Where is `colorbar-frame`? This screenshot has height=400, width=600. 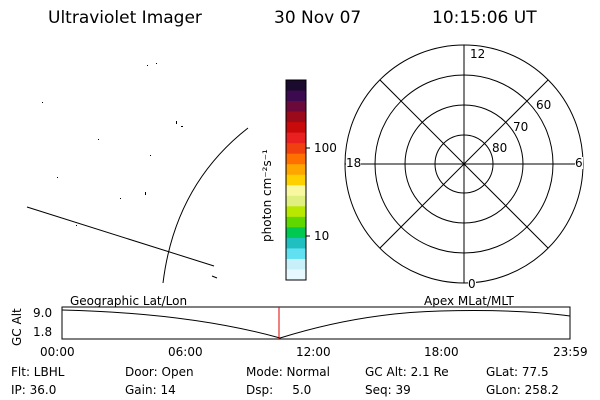 colorbar-frame is located at coordinates (296, 180).